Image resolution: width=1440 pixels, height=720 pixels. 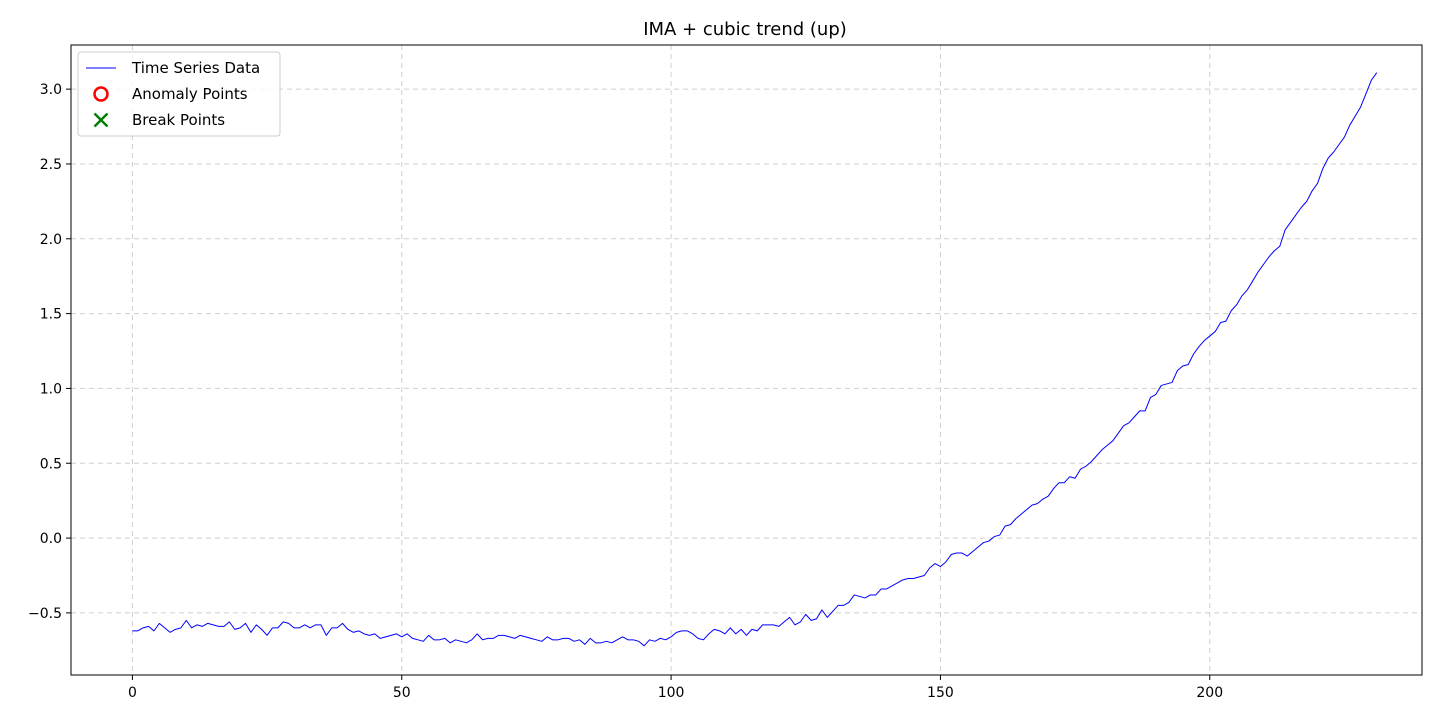 I want to click on chart-title: IMA + cubic trend (up), so click(x=745, y=29).